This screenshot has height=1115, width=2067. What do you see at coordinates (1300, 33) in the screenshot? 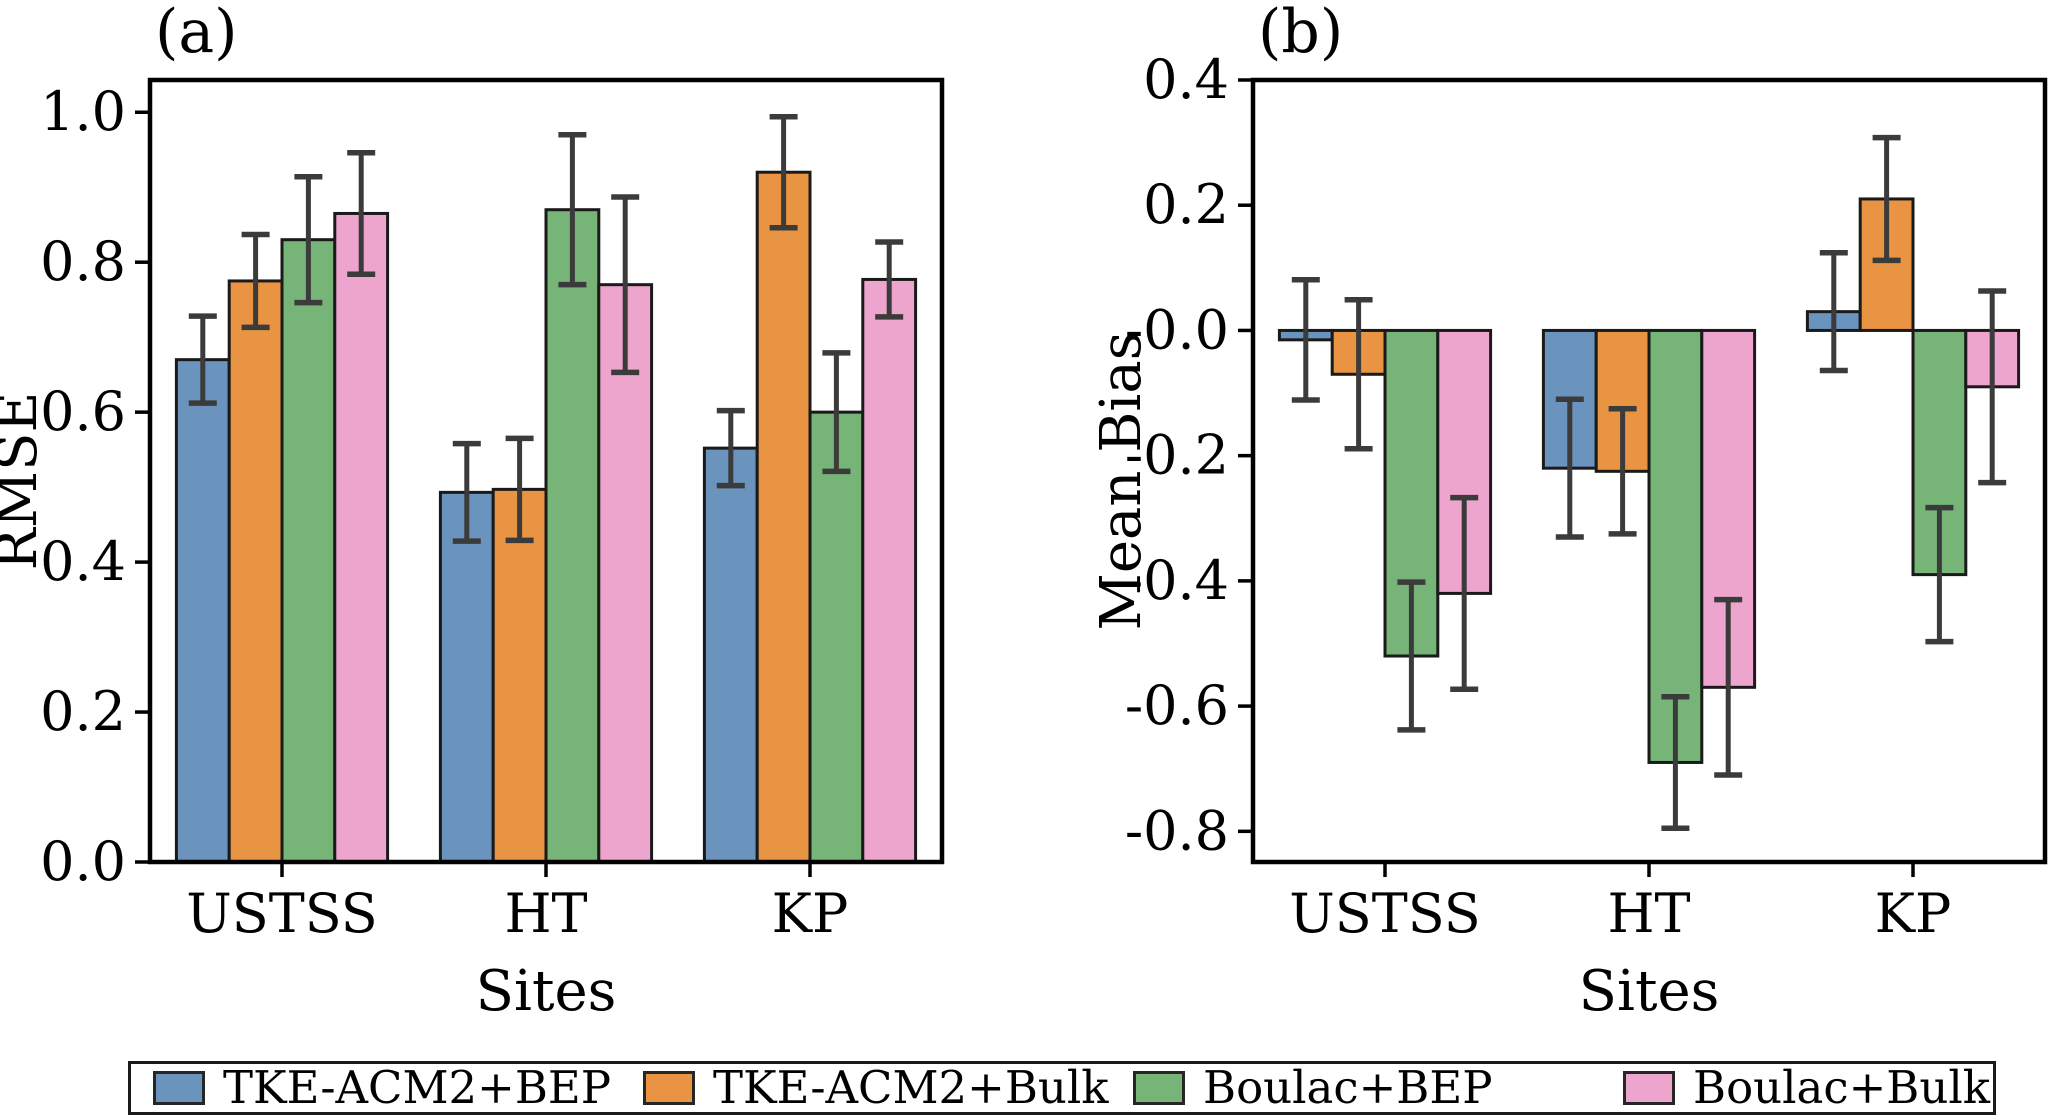
I see `panel-letter: (b)` at bounding box center [1300, 33].